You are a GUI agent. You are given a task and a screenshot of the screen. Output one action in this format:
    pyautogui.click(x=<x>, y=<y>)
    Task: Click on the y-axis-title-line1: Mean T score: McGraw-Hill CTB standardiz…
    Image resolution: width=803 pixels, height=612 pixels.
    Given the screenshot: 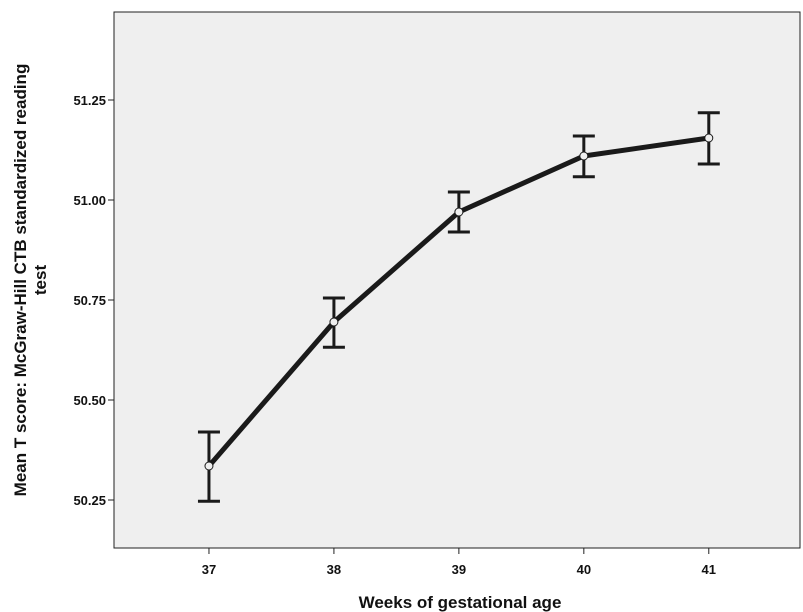 What is the action you would take?
    pyautogui.click(x=20, y=280)
    